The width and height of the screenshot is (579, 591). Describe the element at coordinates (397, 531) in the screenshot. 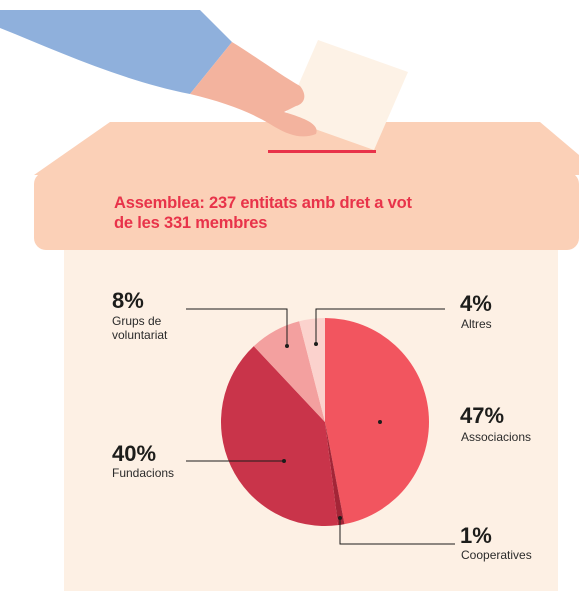

I see `leader-line-cooperatives` at that location.